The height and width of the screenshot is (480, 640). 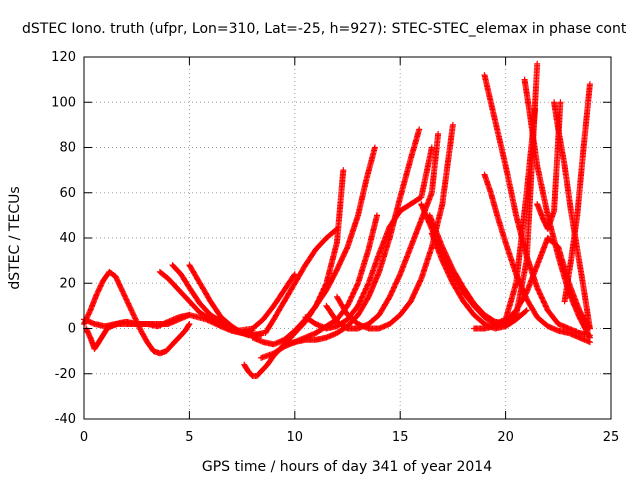 I want to click on series-16-points, so click(x=395, y=226).